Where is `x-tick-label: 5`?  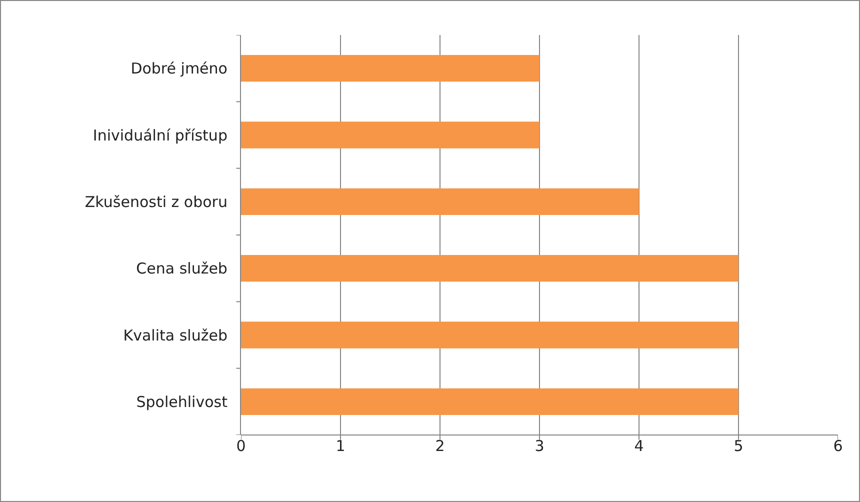 x-tick-label: 5 is located at coordinates (739, 446).